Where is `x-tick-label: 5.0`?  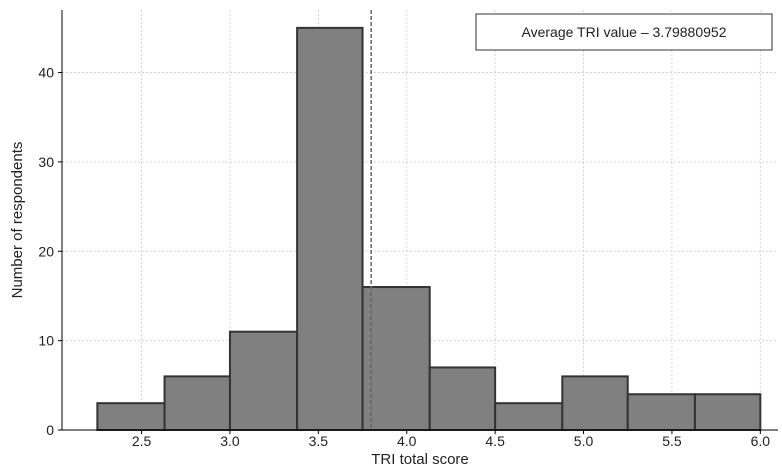
x-tick-label: 5.0 is located at coordinates (584, 441).